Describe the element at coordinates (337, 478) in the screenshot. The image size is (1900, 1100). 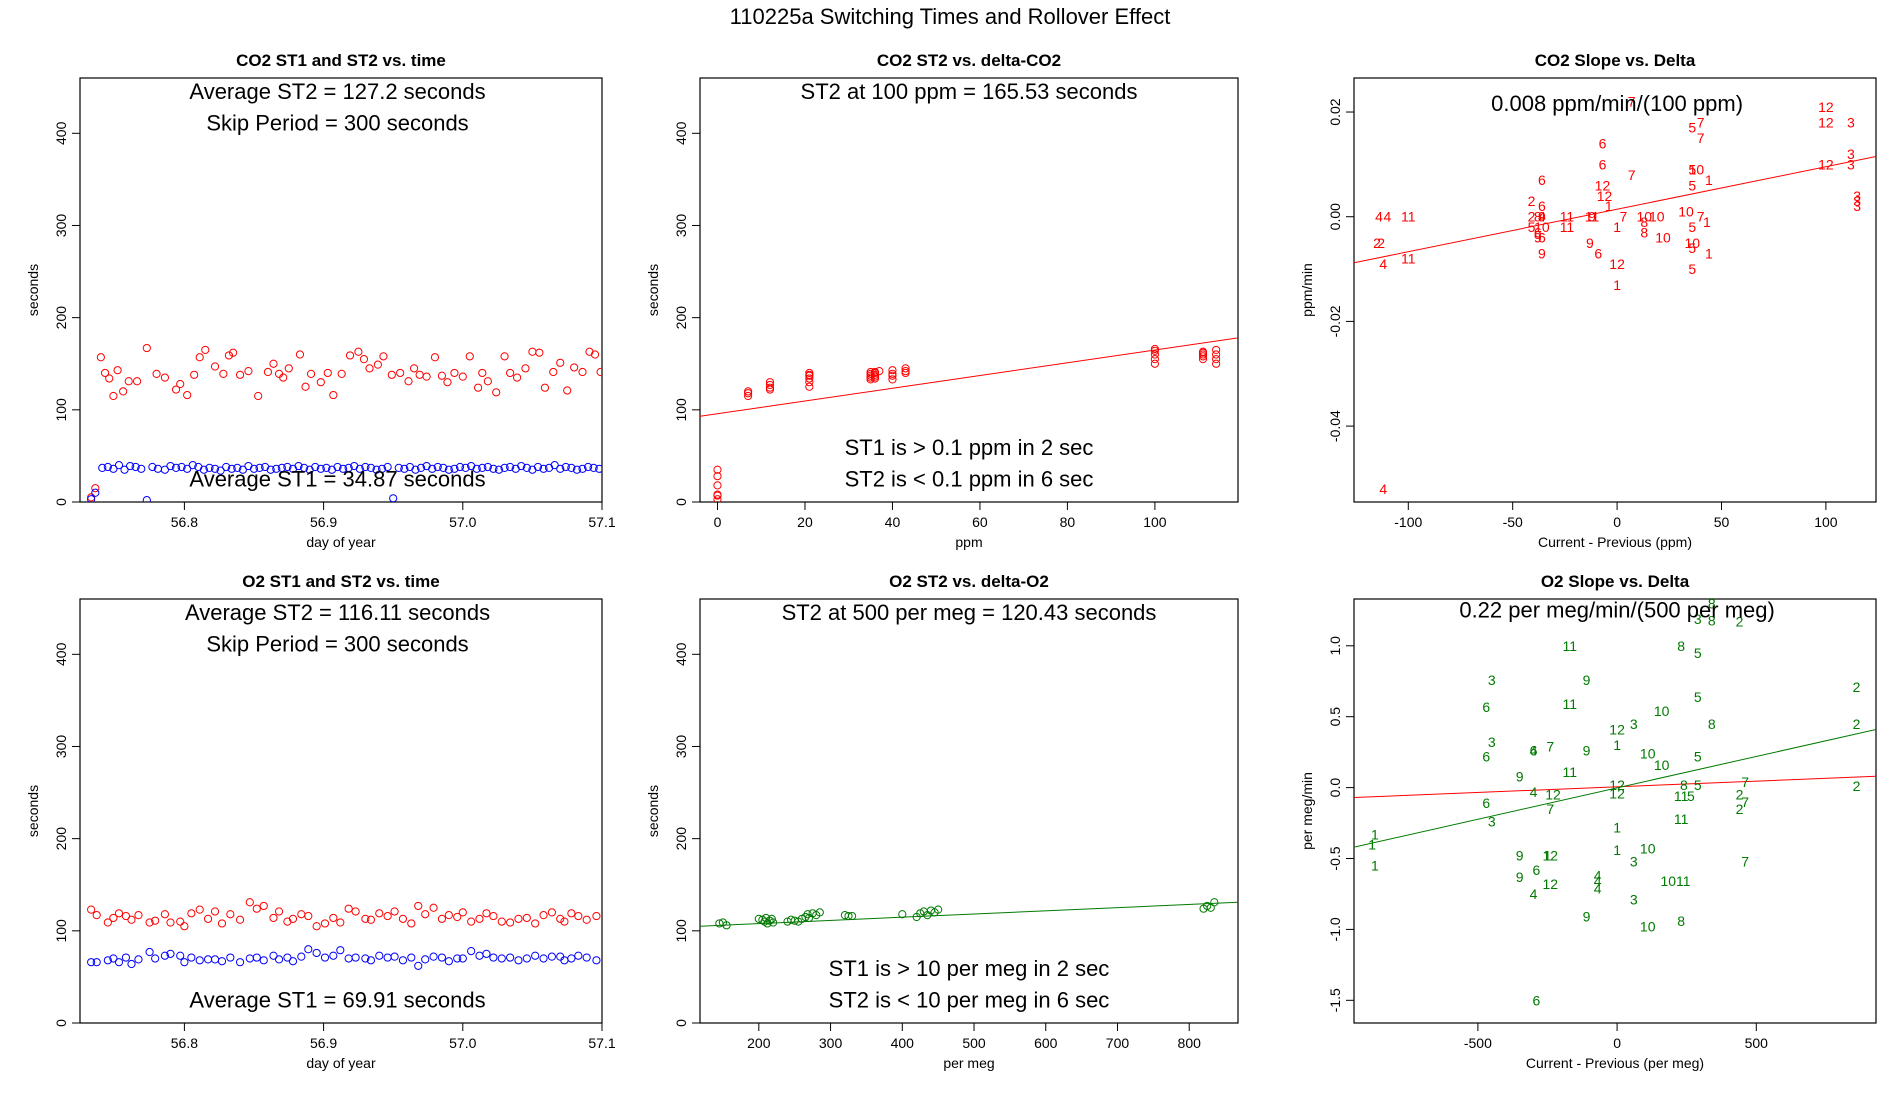
I see `annotation-text: Average ST1 = 34.87 seconds` at that location.